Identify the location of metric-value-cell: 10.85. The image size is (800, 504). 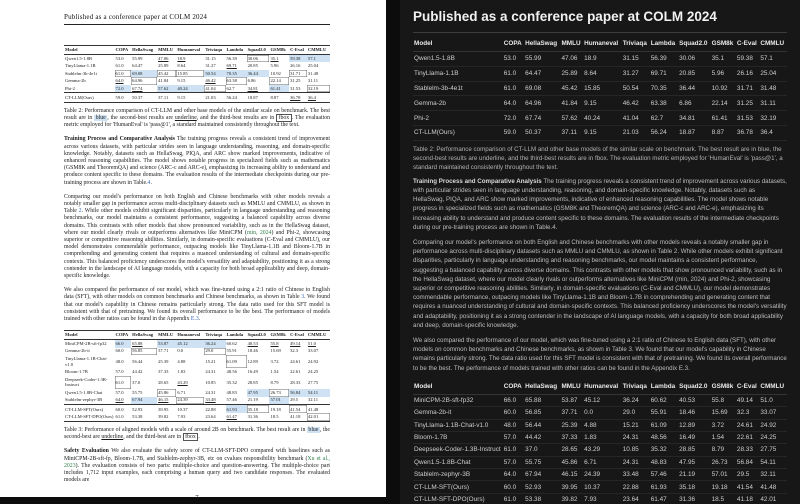
(635, 450).